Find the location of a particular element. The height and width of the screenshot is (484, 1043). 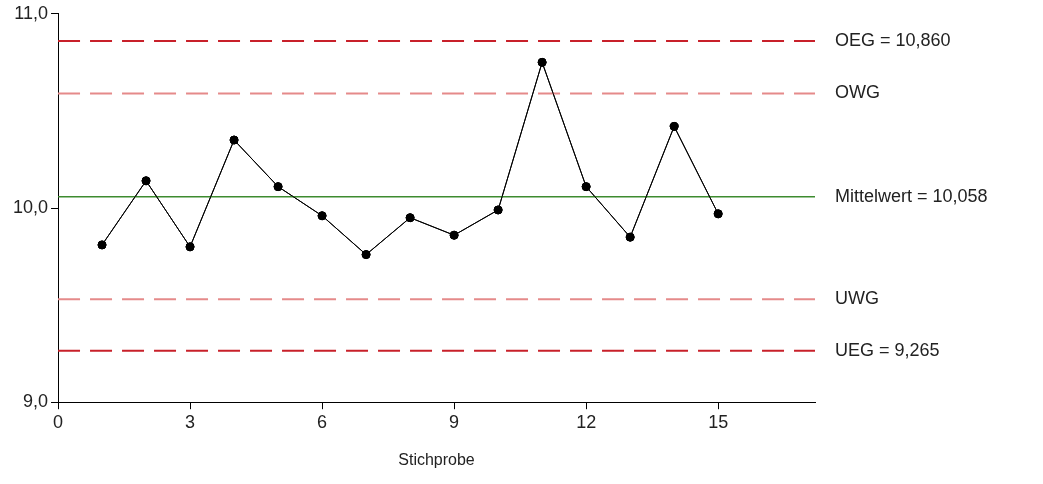

y-tick-label: 11,0 is located at coordinates (31, 12).